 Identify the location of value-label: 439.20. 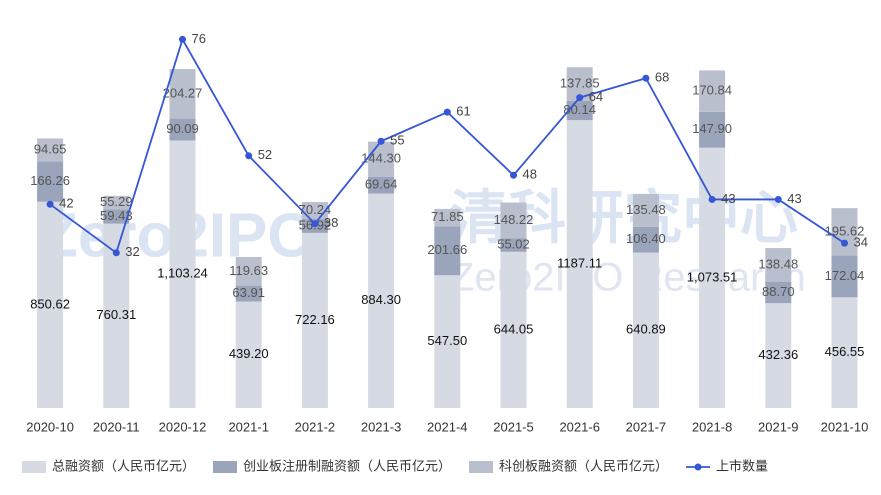
(249, 353).